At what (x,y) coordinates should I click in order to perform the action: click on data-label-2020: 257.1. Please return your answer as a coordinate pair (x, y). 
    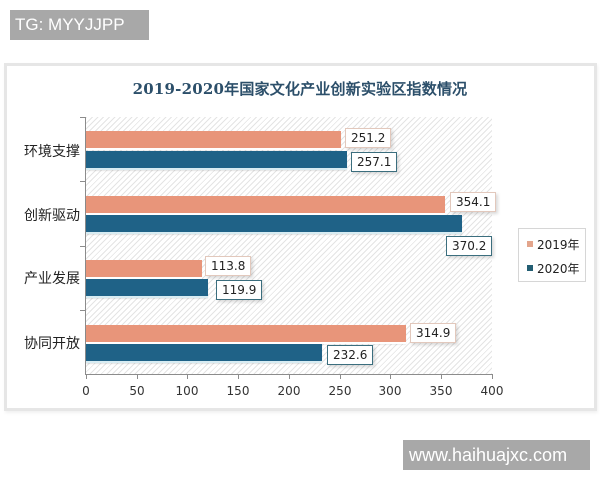
    Looking at the image, I should click on (374, 162).